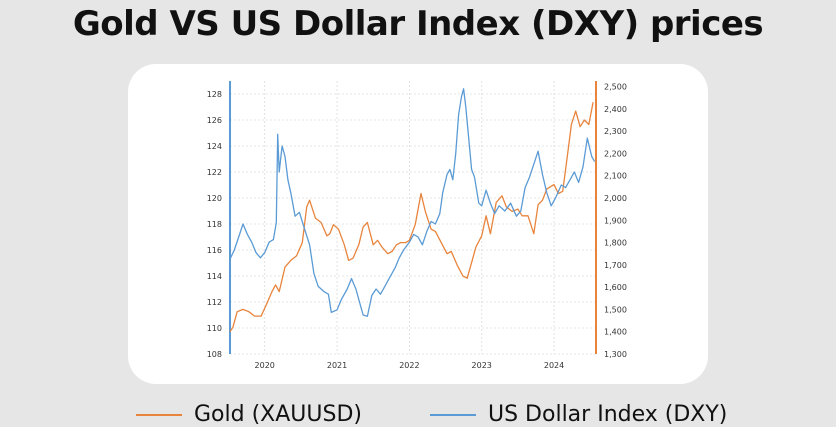  What do you see at coordinates (214, 276) in the screenshot?
I see `left-tick-label: 114` at bounding box center [214, 276].